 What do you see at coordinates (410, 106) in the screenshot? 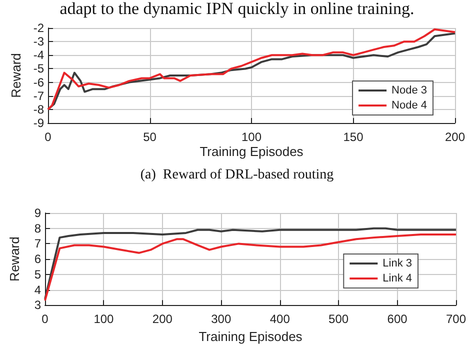
I see `legend-label: Node 4` at bounding box center [410, 106].